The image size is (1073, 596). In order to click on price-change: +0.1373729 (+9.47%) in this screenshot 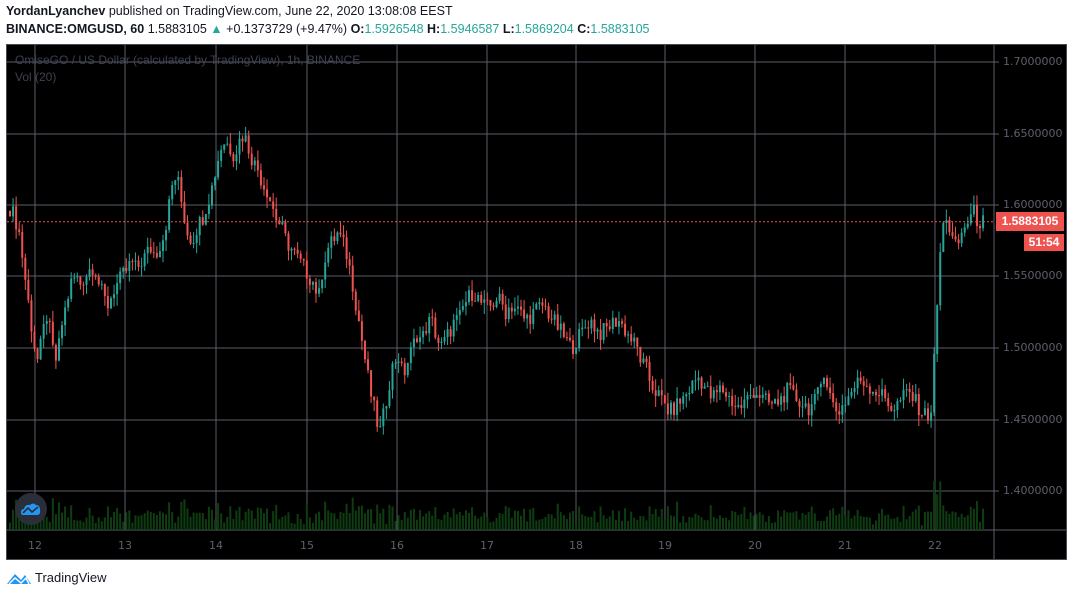, I will do `click(287, 29)`.